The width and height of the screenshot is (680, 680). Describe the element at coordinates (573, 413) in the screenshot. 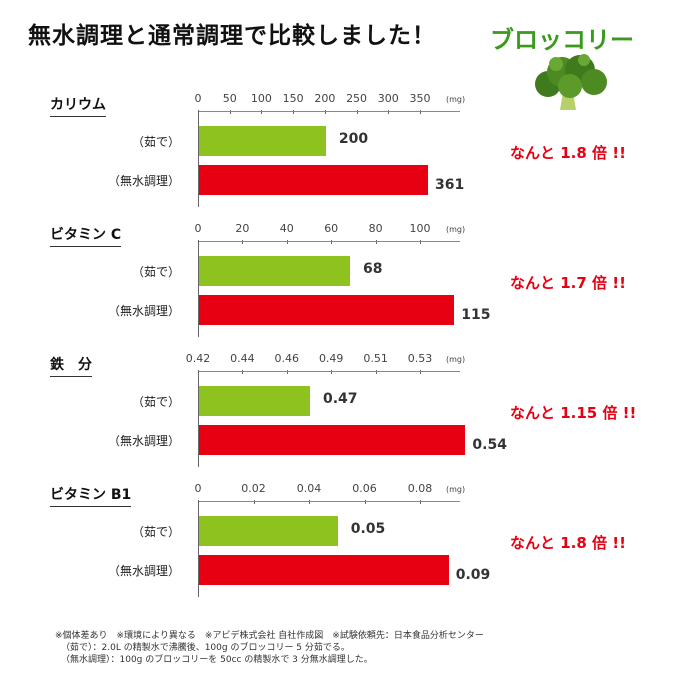

I see `ratio-label: なんと 1.15 倍 !!` at that location.